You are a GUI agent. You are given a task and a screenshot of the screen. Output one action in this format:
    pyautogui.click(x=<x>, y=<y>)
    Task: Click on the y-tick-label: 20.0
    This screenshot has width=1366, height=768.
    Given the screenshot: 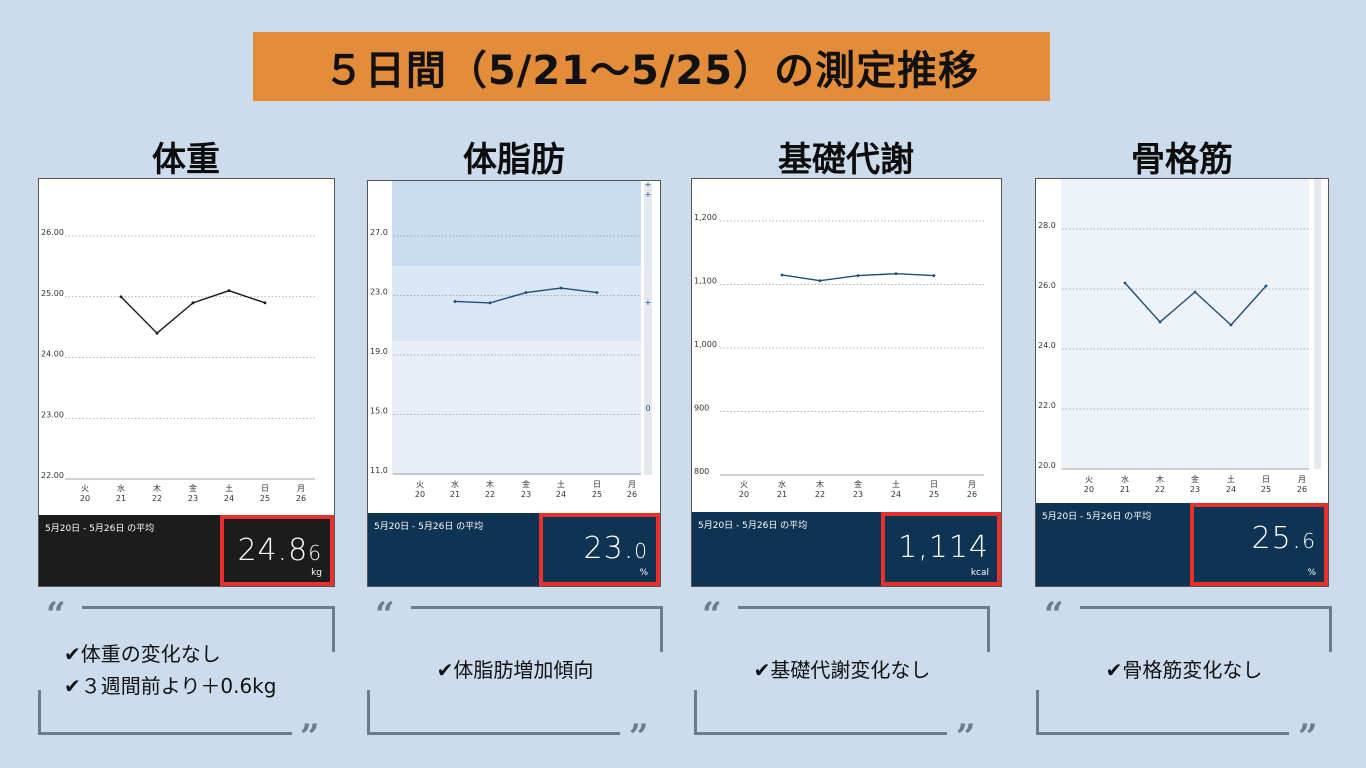 What is the action you would take?
    pyautogui.click(x=1047, y=465)
    